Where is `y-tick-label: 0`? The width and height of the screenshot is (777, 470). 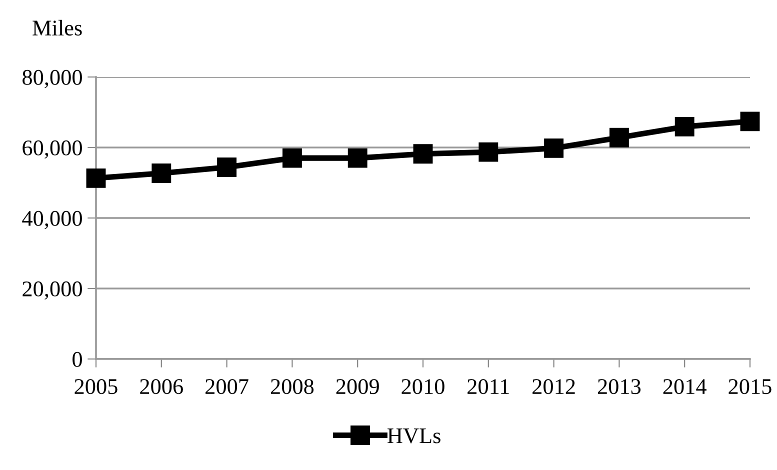
y-tick-label: 0 is located at coordinates (77, 359).